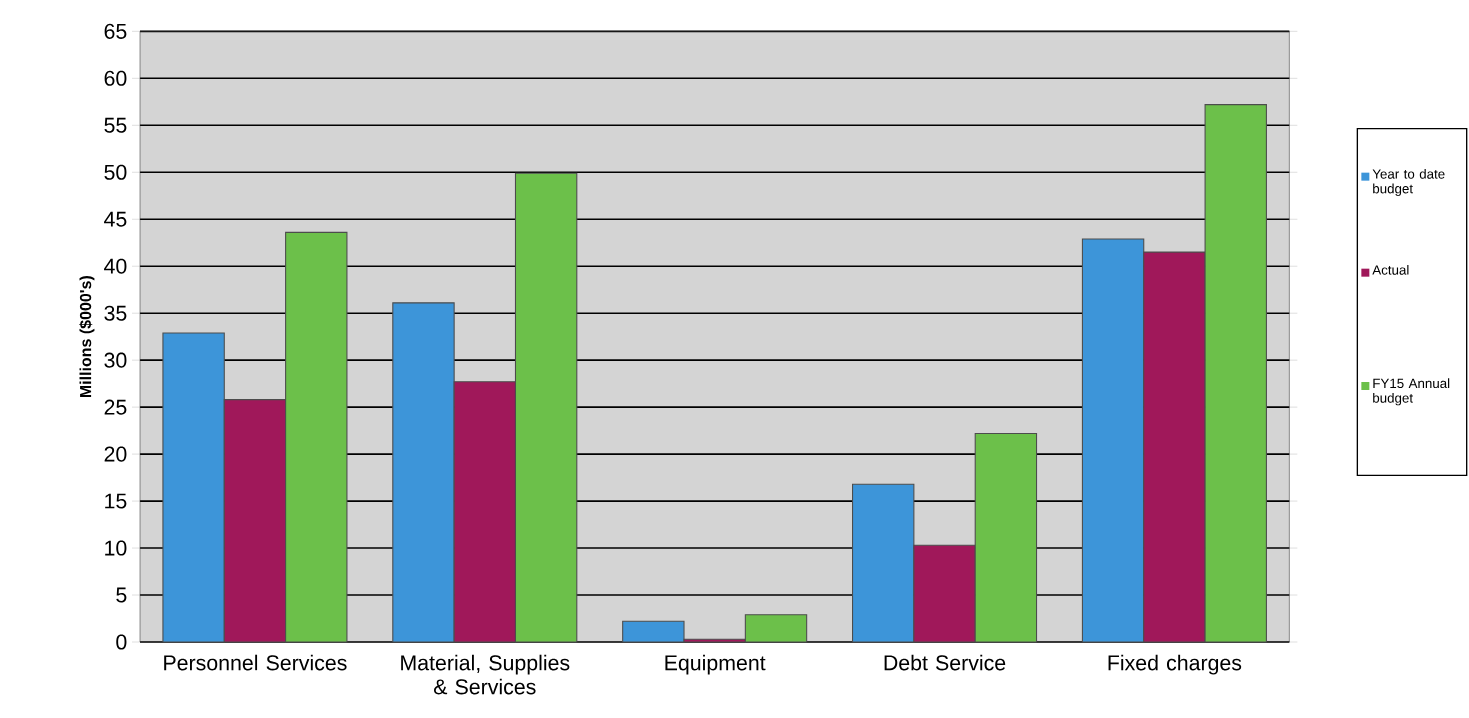 The image size is (1469, 718). Describe the element at coordinates (115, 125) in the screenshot. I see `y-tick-label: 55` at that location.